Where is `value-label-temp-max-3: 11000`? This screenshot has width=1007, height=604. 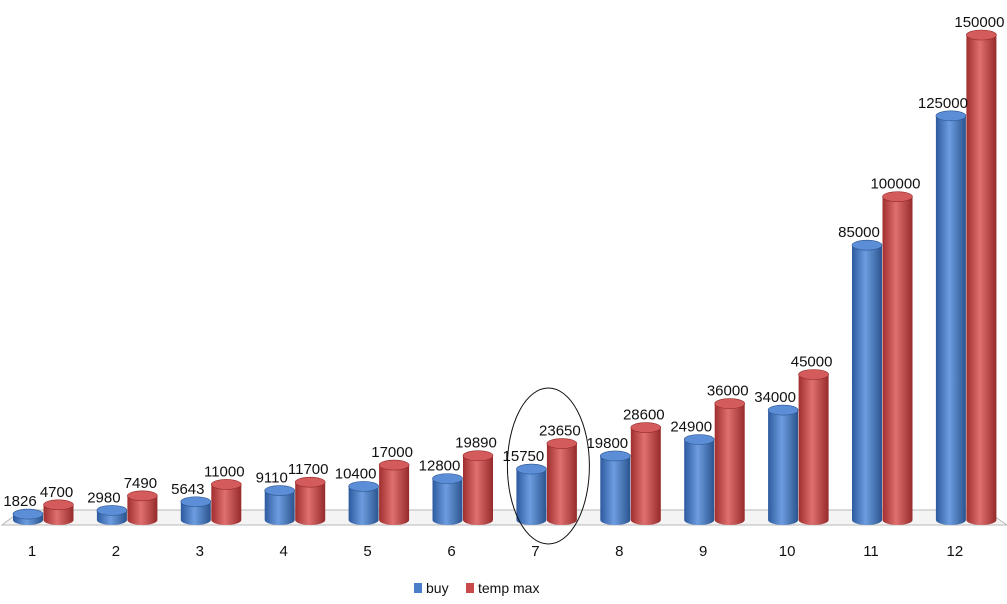 value-label-temp-max-3: 11000 is located at coordinates (224, 471).